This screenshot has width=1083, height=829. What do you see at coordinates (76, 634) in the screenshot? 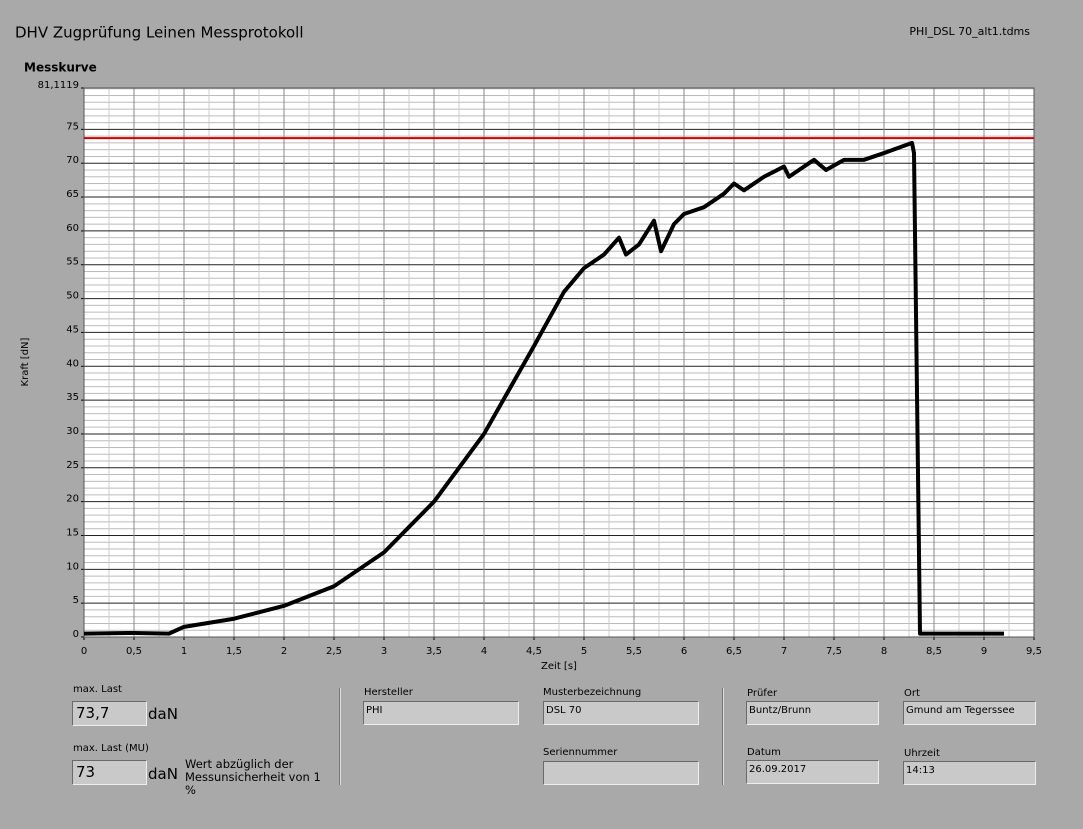
I see `y-tick-label: 0` at bounding box center [76, 634].